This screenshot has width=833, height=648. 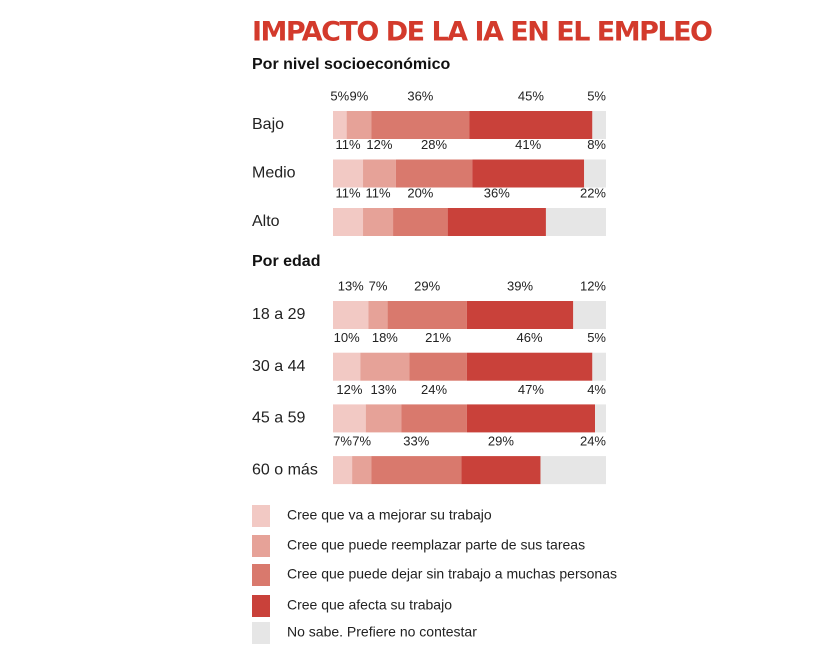 What do you see at coordinates (285, 469) in the screenshot?
I see `category-label: 60 o más` at bounding box center [285, 469].